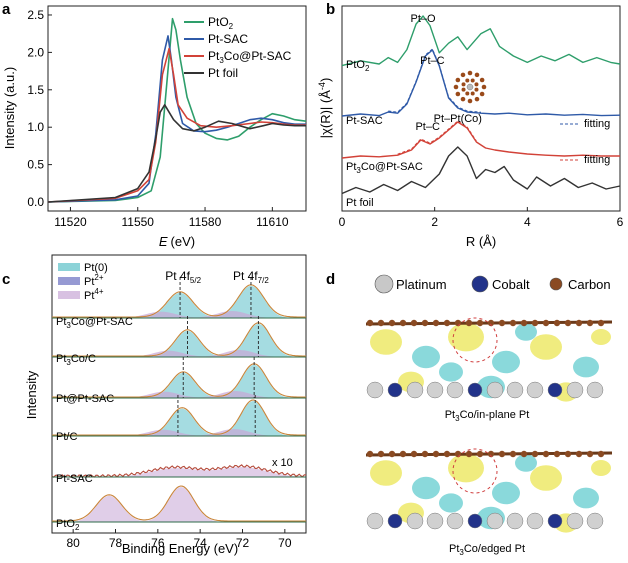 Image resolution: width=628 pixels, height=563 pixels. I want to click on structure-edged-image, so click(489, 490).